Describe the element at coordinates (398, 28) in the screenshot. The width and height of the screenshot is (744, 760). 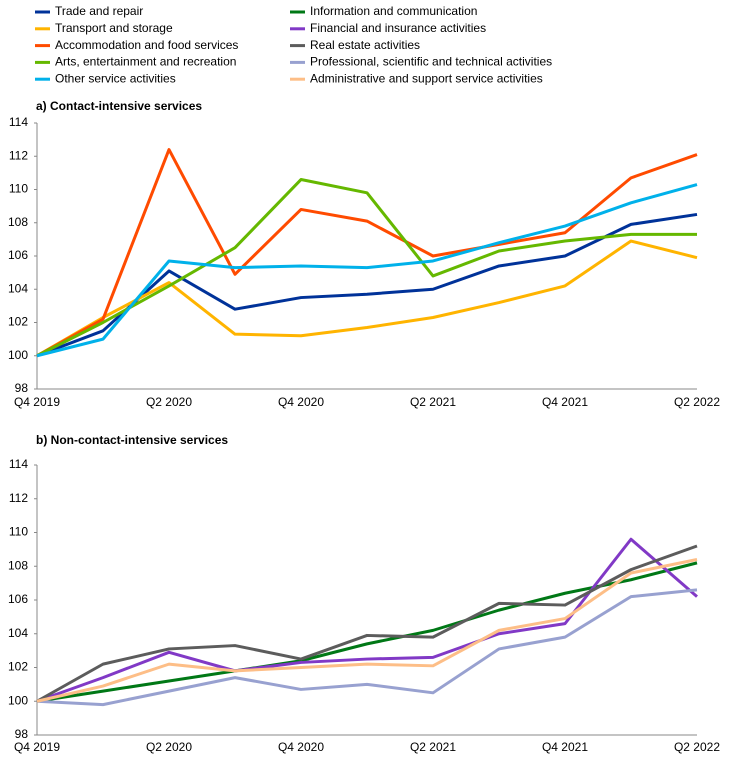
I see `legend-label: Financial and insurance activities` at that location.